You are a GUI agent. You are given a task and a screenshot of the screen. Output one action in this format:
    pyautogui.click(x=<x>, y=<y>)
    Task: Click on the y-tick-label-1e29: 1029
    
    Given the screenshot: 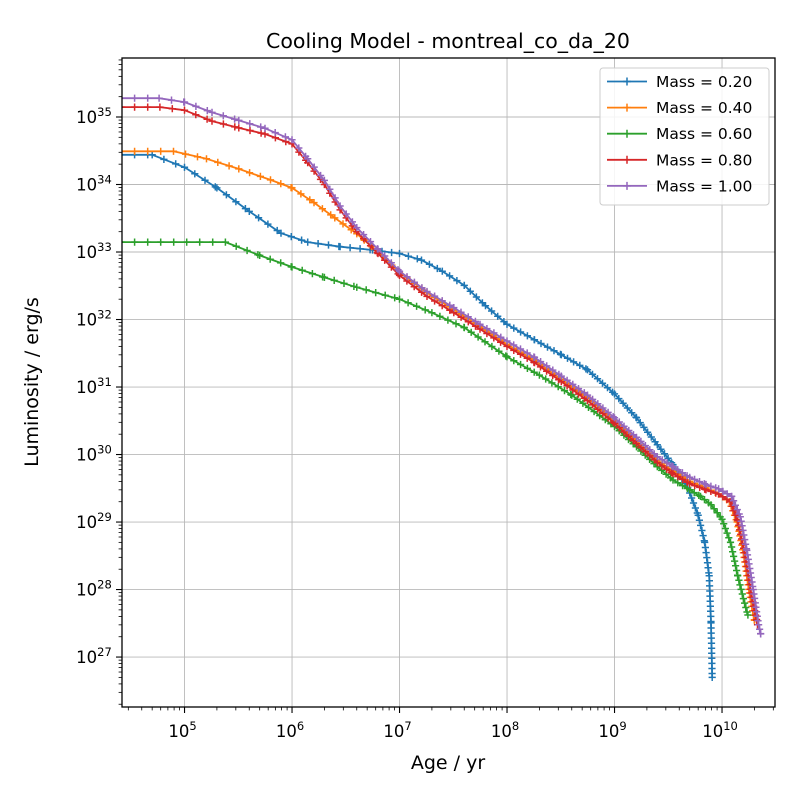 What is the action you would take?
    pyautogui.click(x=94, y=521)
    